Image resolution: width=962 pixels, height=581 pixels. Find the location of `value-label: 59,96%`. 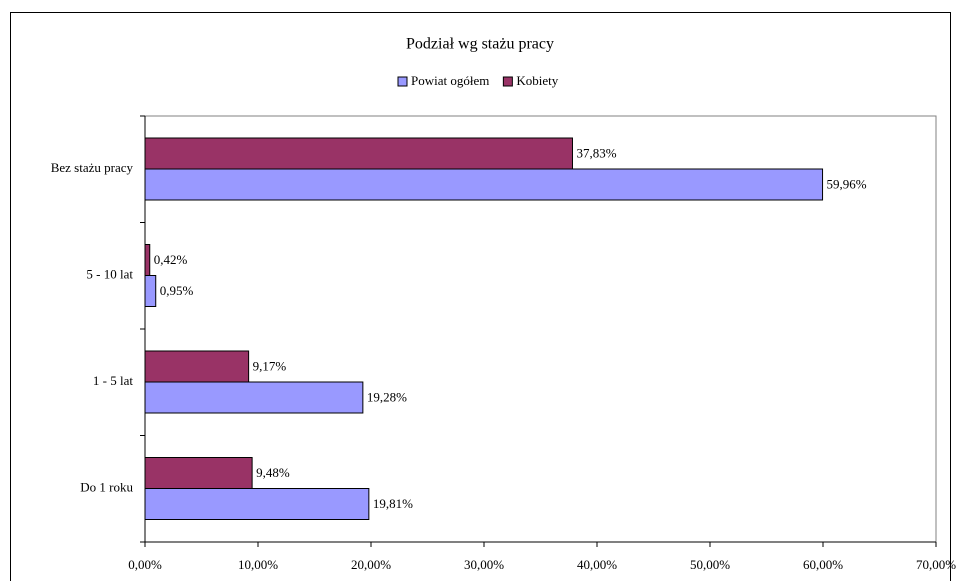

value-label: 59,96% is located at coordinates (847, 183).